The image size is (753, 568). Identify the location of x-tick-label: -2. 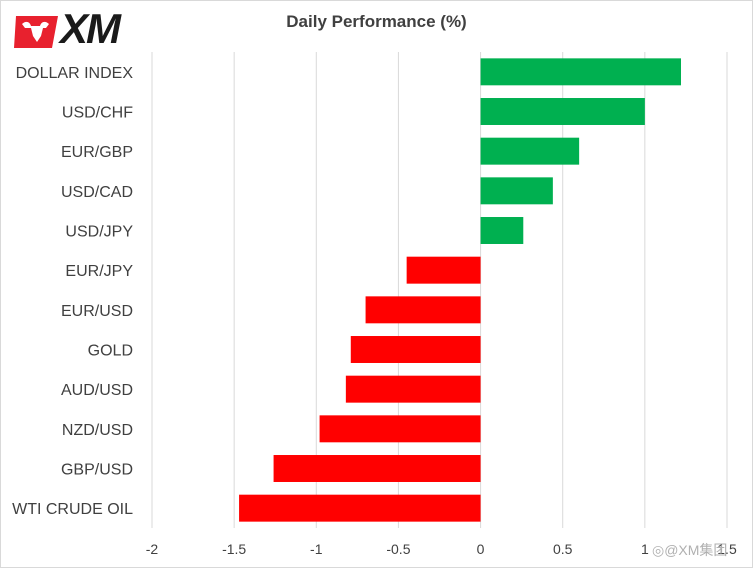
(152, 549).